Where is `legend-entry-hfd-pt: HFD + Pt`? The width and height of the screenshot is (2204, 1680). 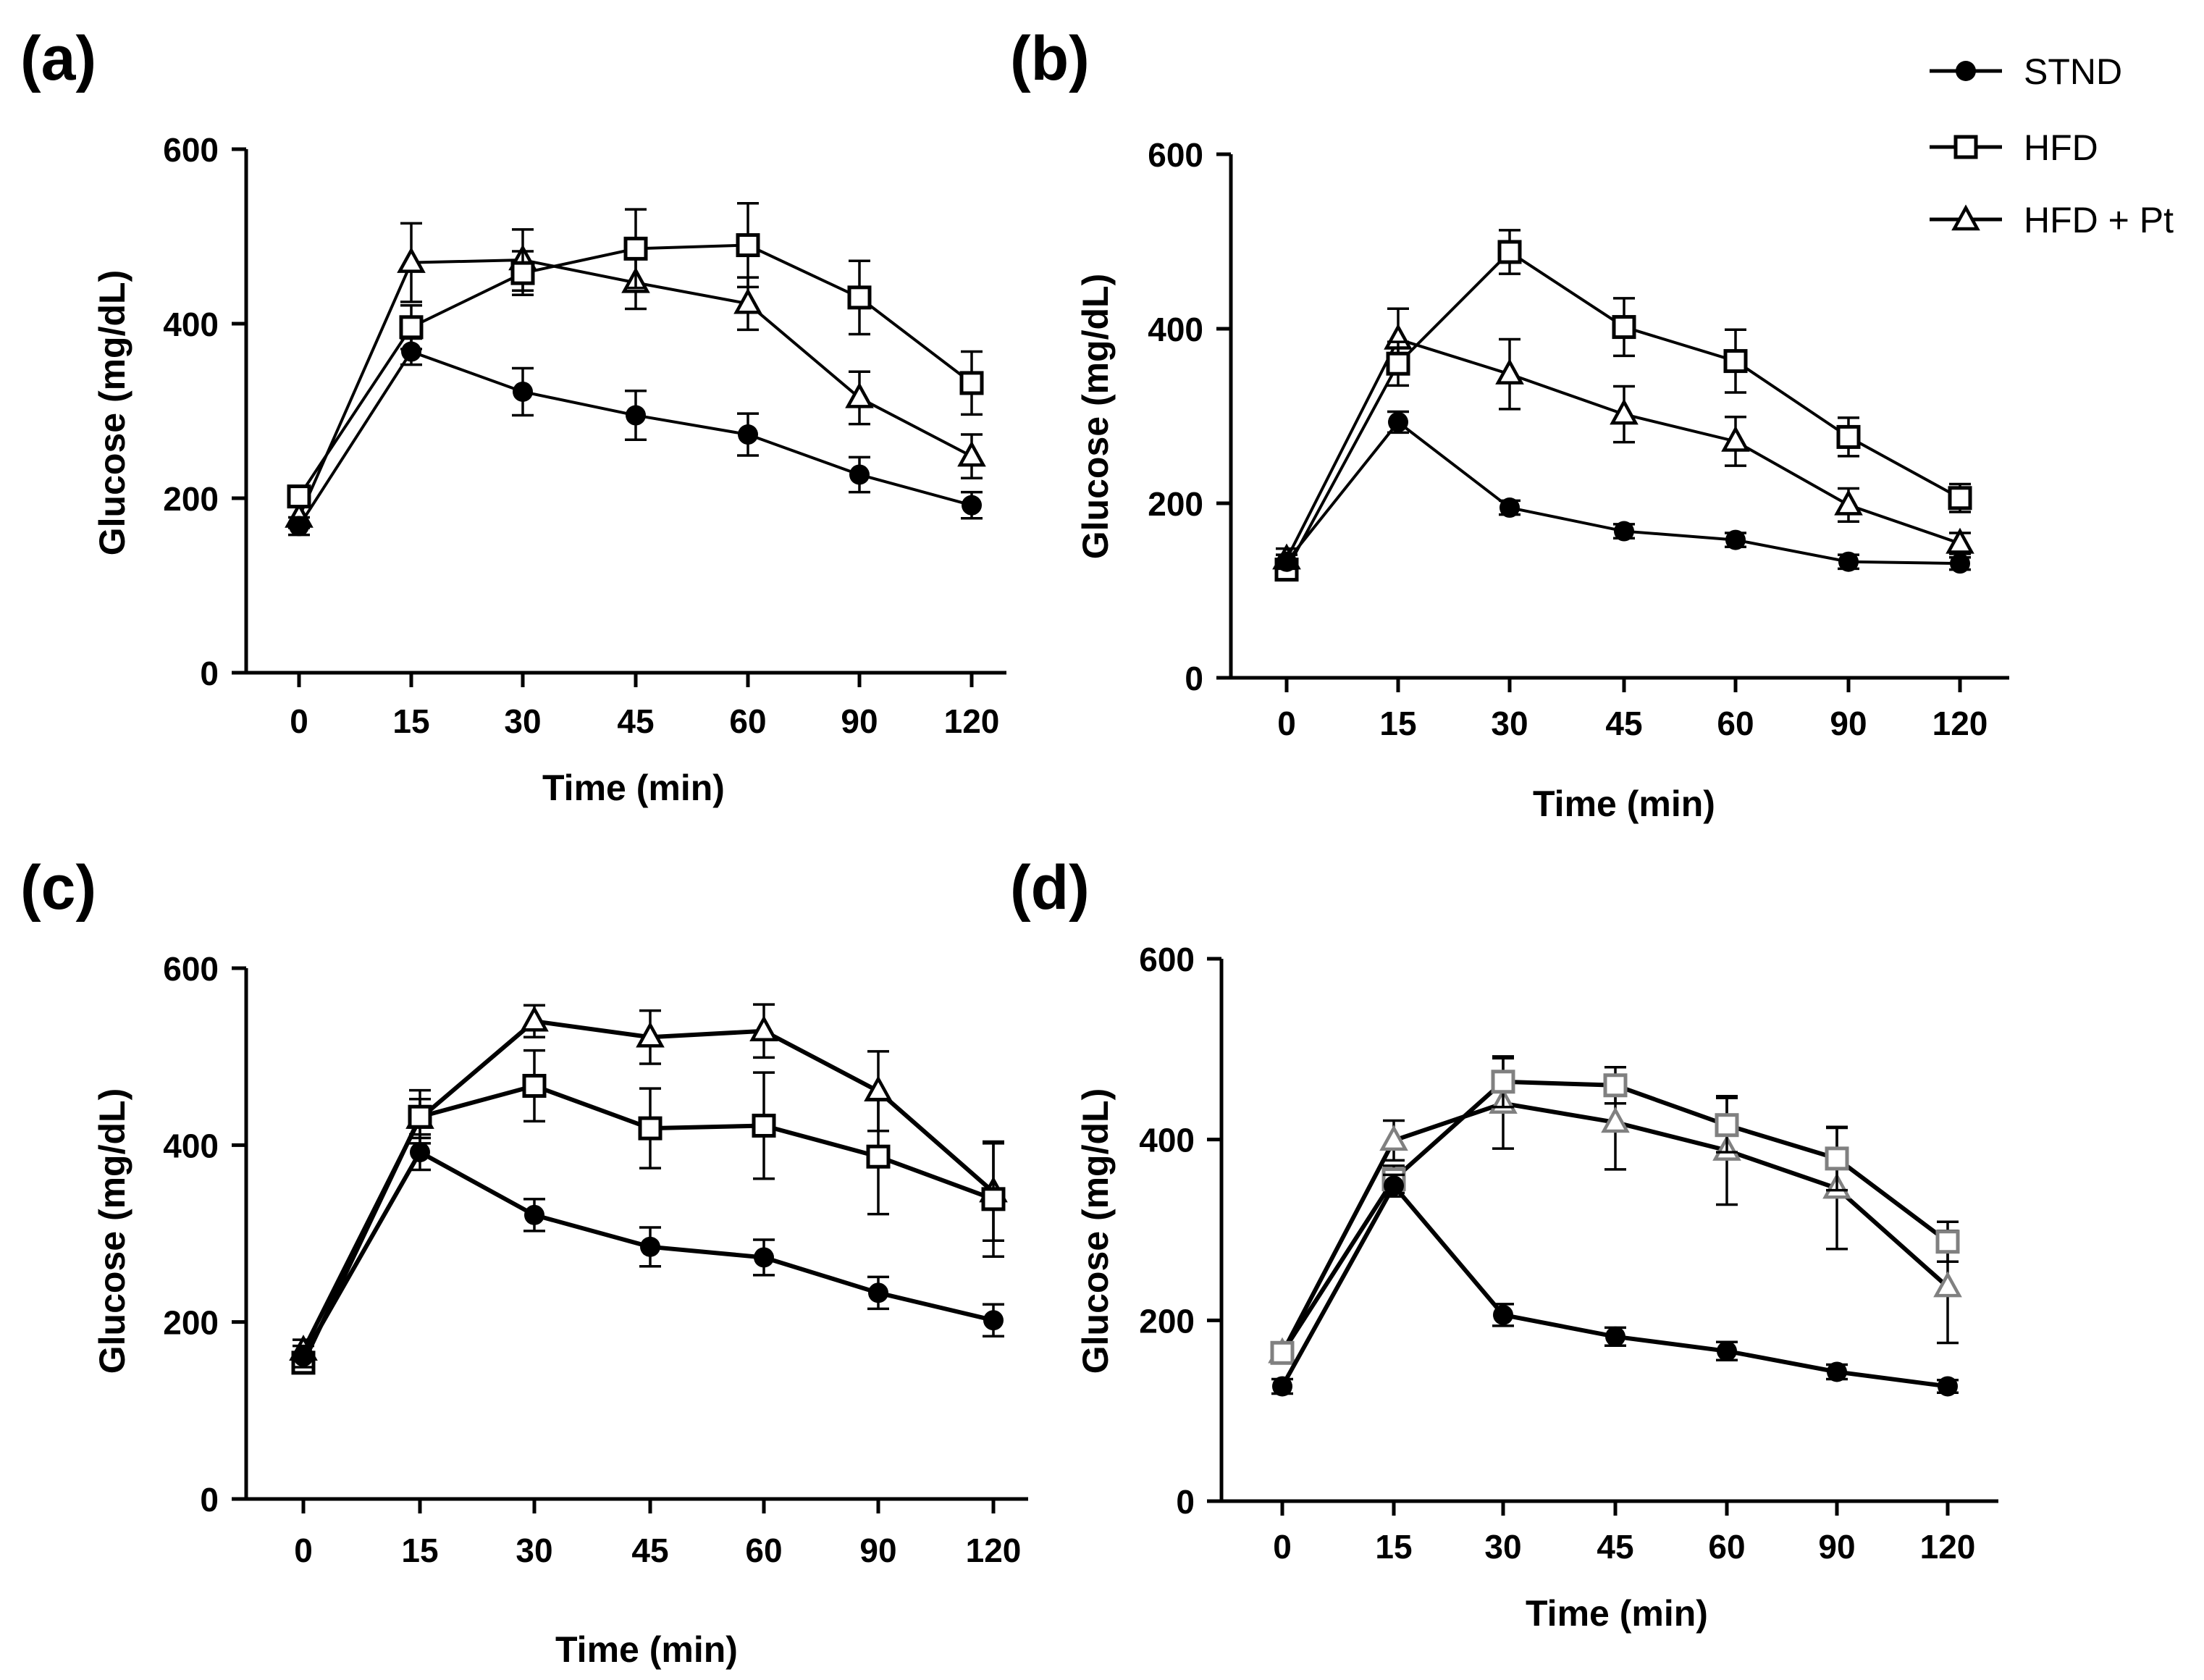 legend-entry-hfd-pt: HFD + Pt is located at coordinates (2052, 220).